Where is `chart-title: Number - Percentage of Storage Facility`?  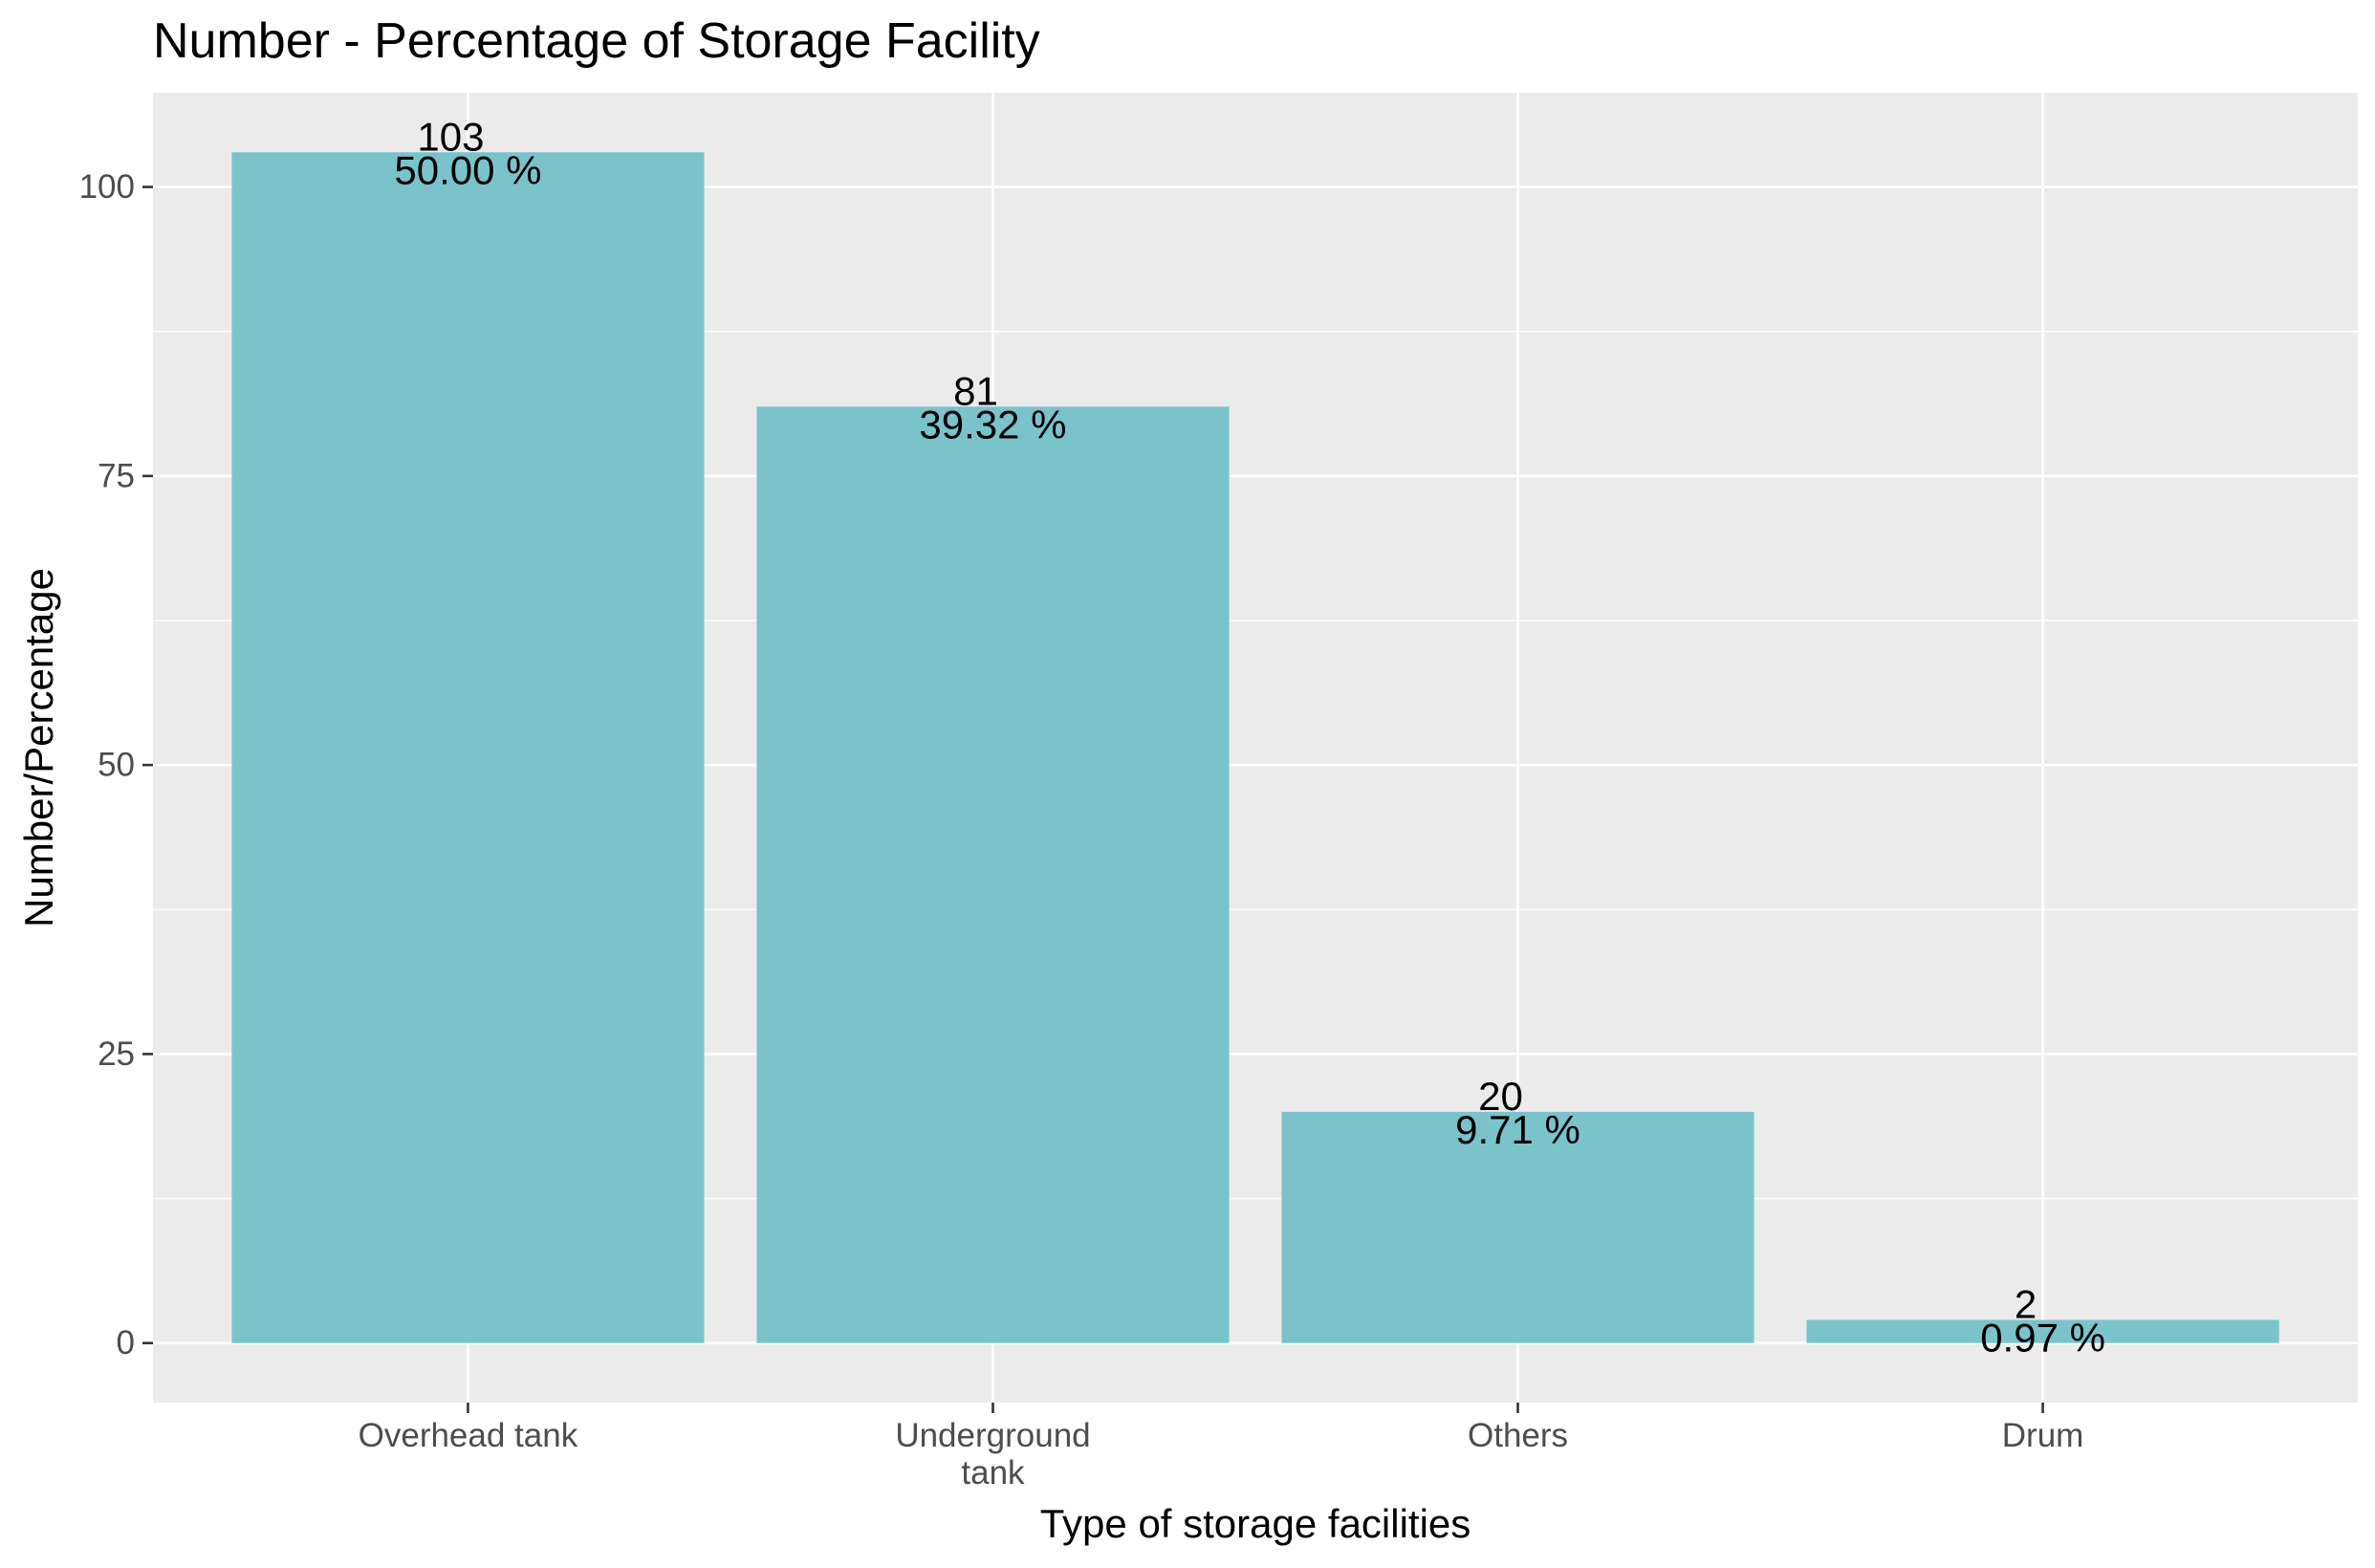
chart-title: Number - Percentage of Storage Facility is located at coordinates (596, 41).